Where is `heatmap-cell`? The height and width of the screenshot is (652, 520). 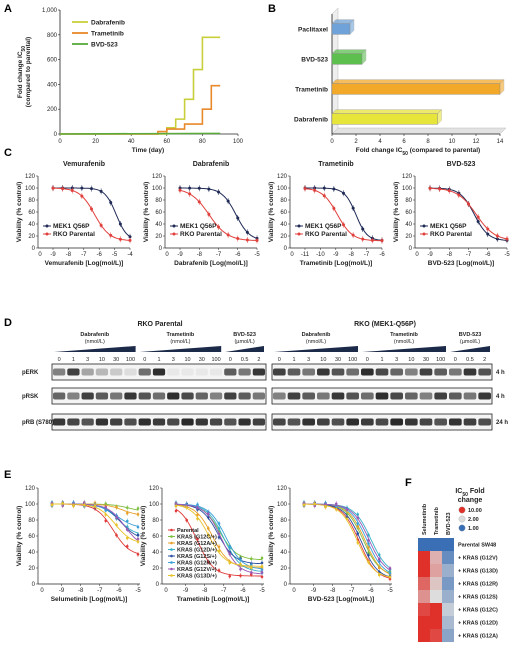
heatmap-cell is located at coordinates (448, 557).